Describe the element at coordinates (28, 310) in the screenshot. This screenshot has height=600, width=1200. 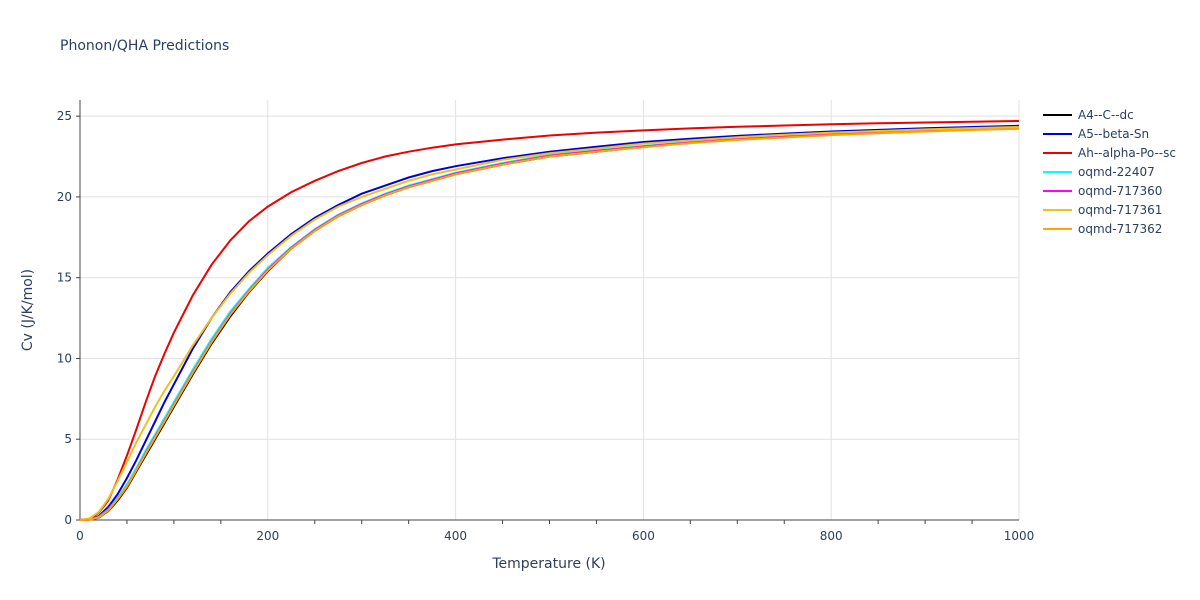
I see `y-axis-title: Cv (J/K/mol)` at that location.